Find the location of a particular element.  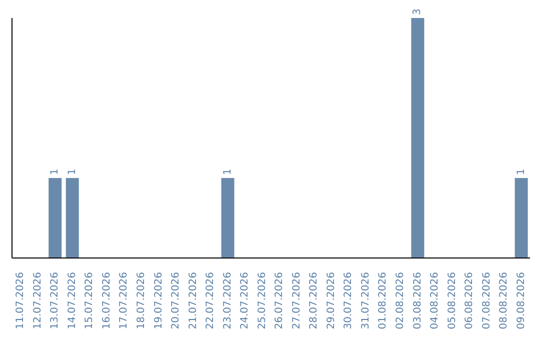

x-tick-label: 17.07.2026 is located at coordinates (124, 301).